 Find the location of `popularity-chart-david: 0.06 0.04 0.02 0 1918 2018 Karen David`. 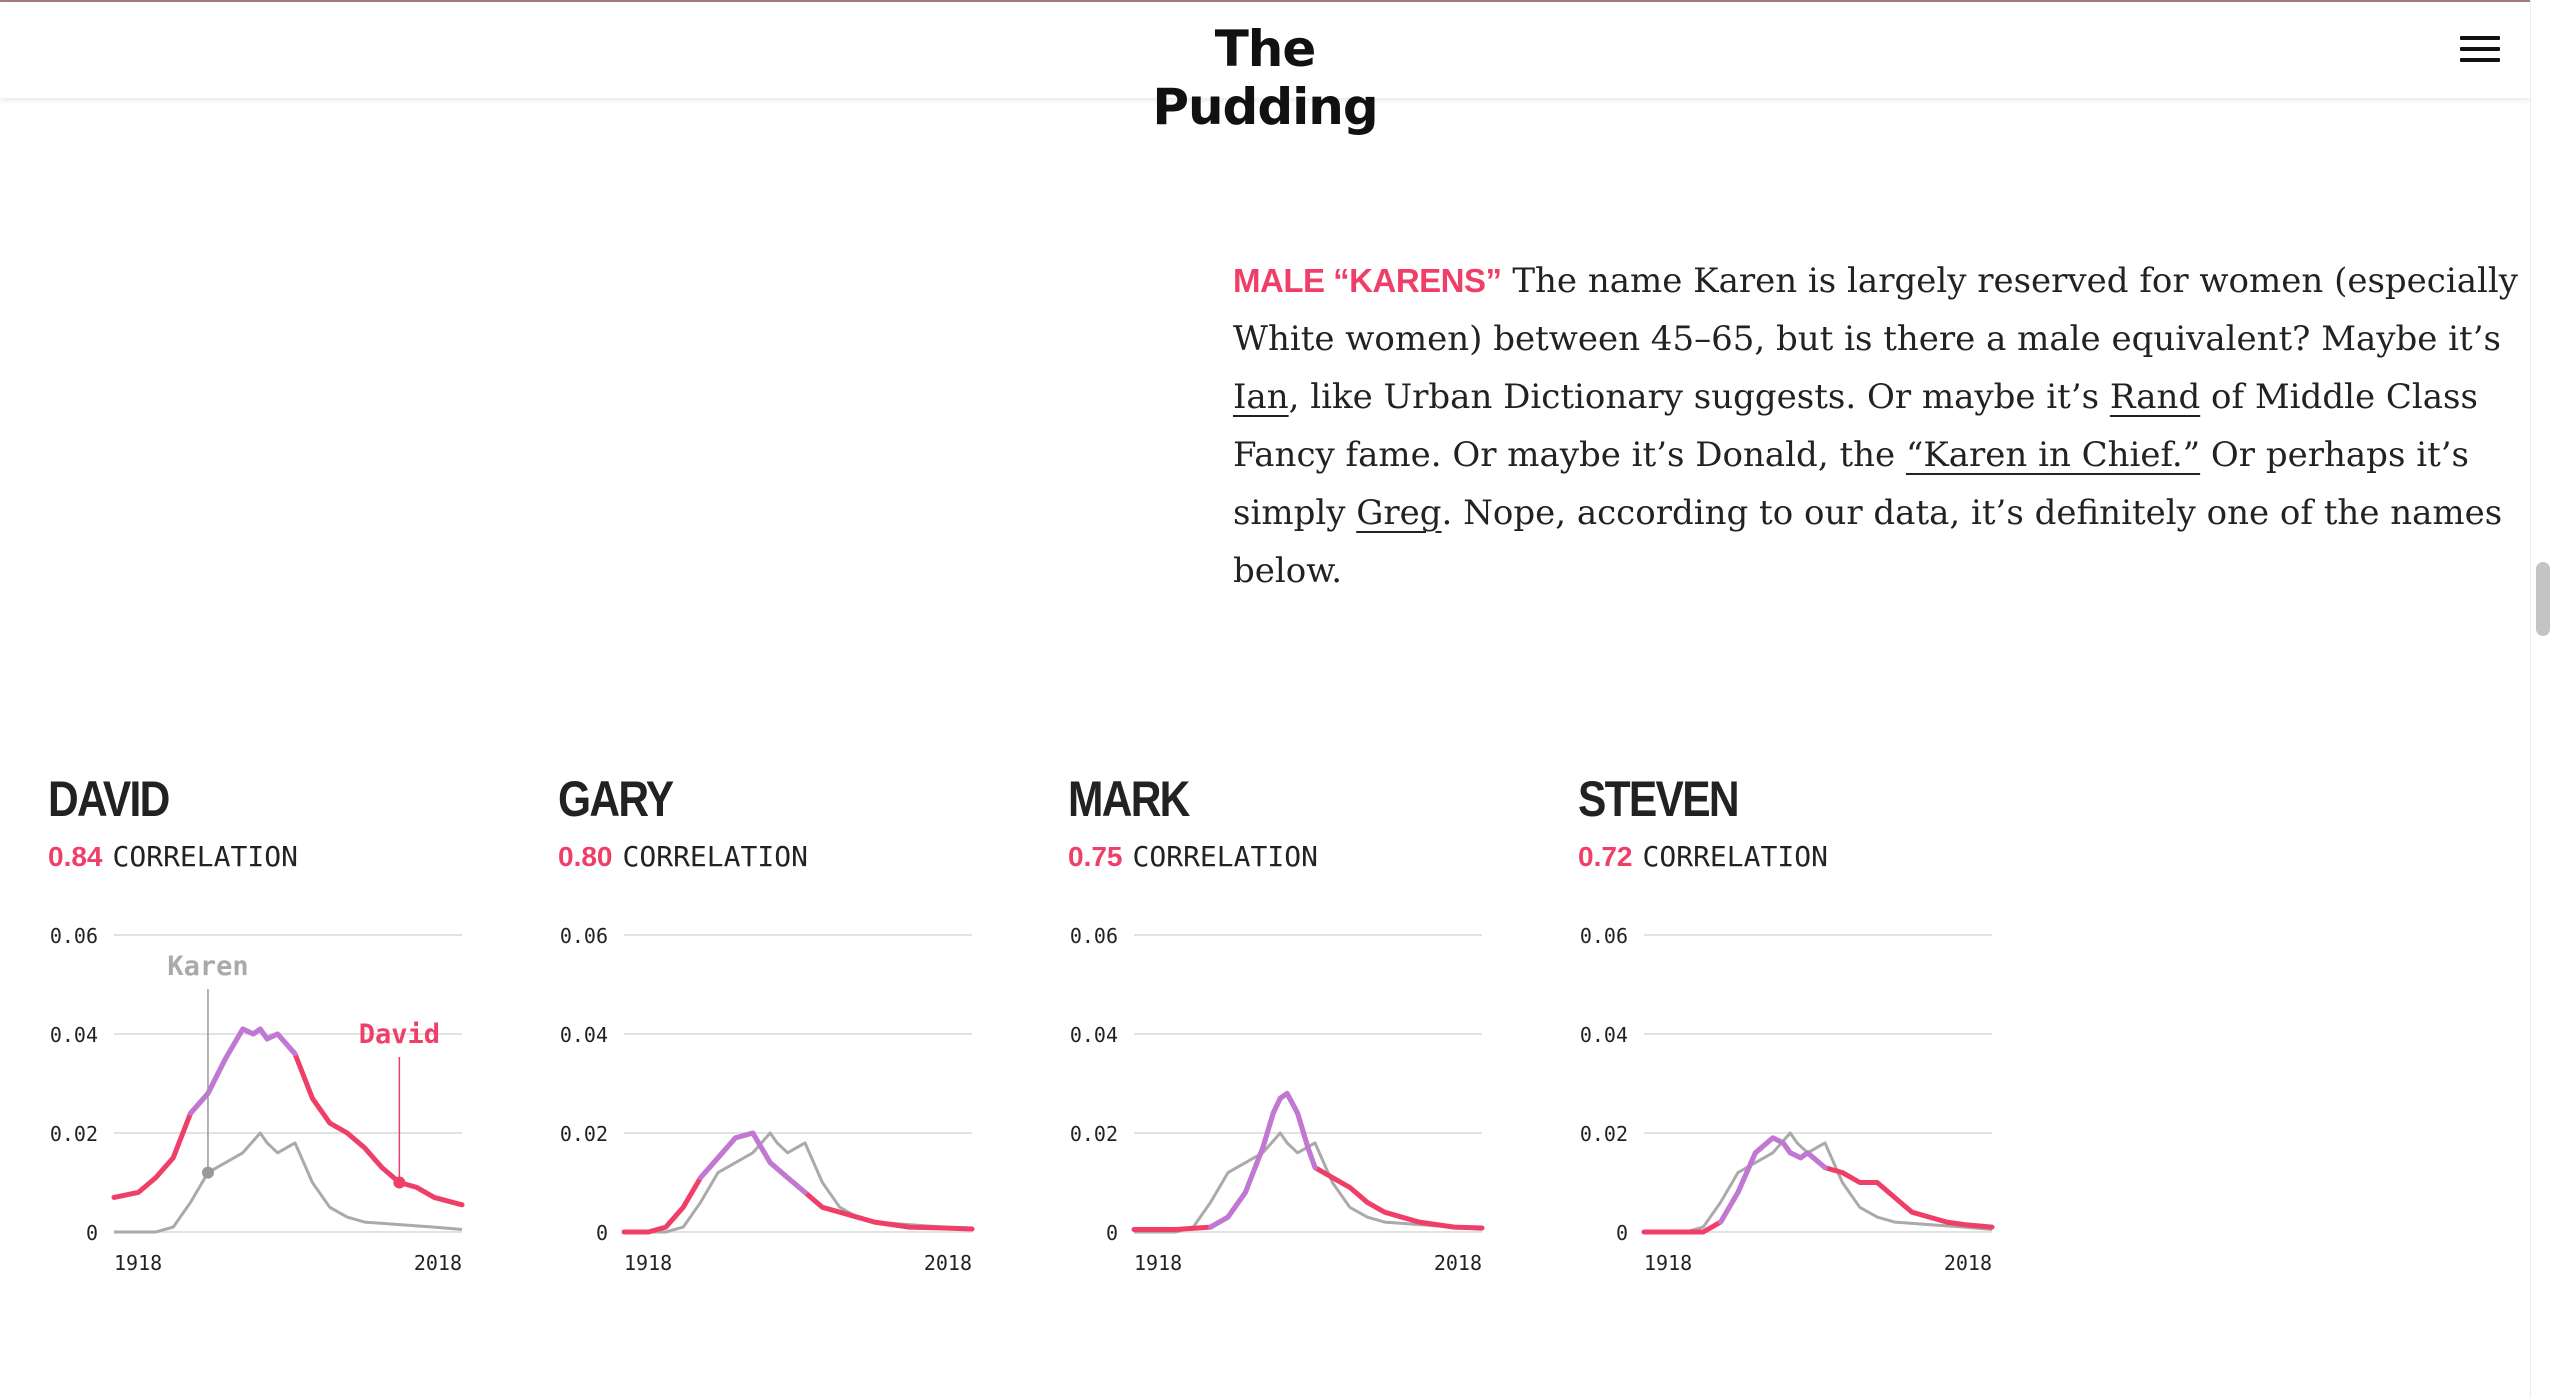

popularity-chart-david: 0.06 0.04 0.02 0 1918 2018 Karen David is located at coordinates (257, 1099).